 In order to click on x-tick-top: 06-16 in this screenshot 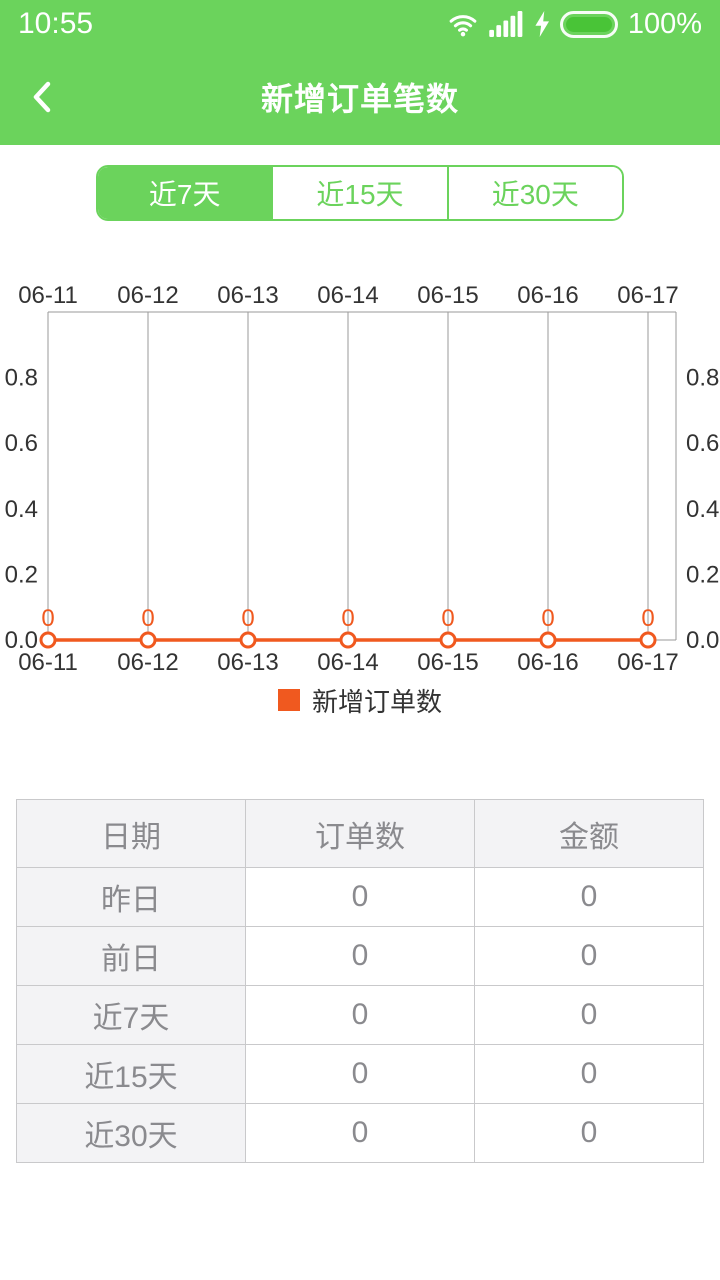, I will do `click(547, 295)`.